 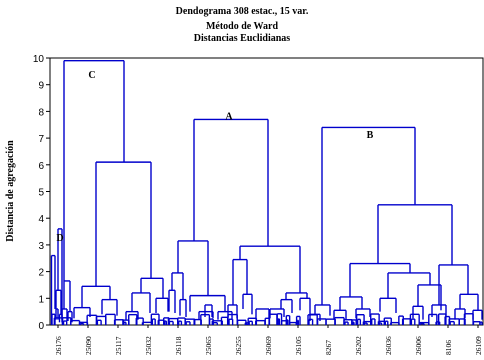 What do you see at coordinates (41, 326) in the screenshot?
I see `y-tick-label: 0` at bounding box center [41, 326].